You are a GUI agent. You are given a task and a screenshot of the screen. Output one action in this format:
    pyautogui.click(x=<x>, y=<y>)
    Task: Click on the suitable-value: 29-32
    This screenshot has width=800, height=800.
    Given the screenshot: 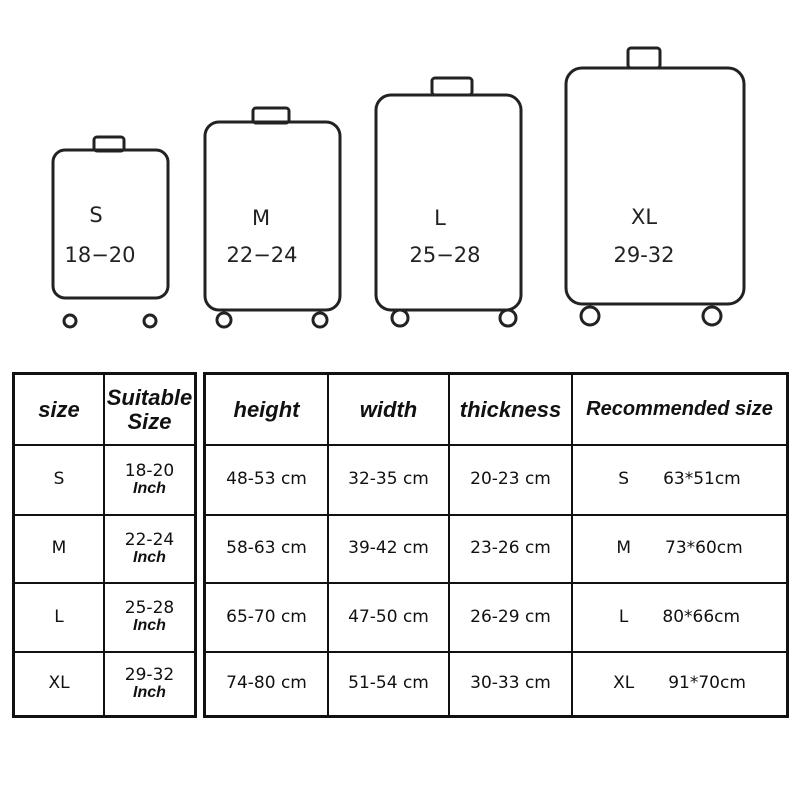 What is the action you would take?
    pyautogui.click(x=149, y=674)
    